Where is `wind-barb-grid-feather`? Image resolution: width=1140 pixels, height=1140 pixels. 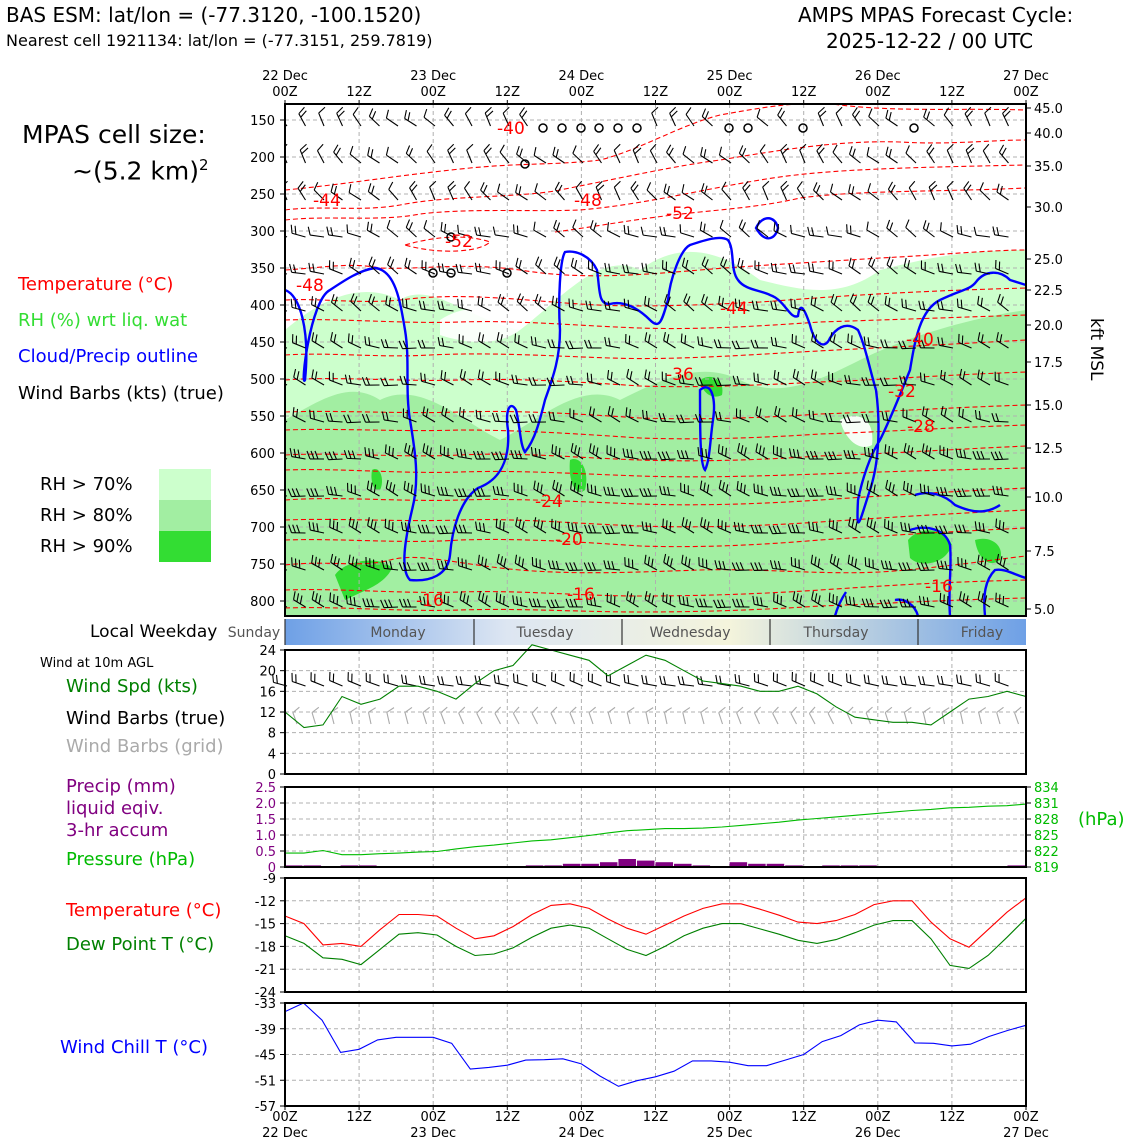
wind-barb-grid-feather is located at coordinates (1000, 709).